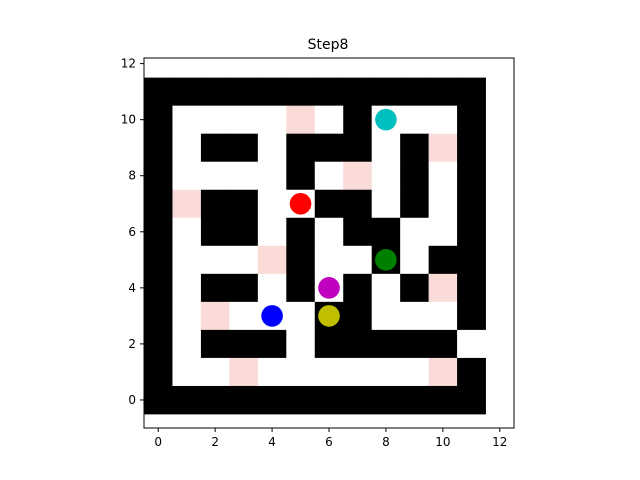  What do you see at coordinates (329, 203) in the screenshot?
I see `agent-black` at bounding box center [329, 203].